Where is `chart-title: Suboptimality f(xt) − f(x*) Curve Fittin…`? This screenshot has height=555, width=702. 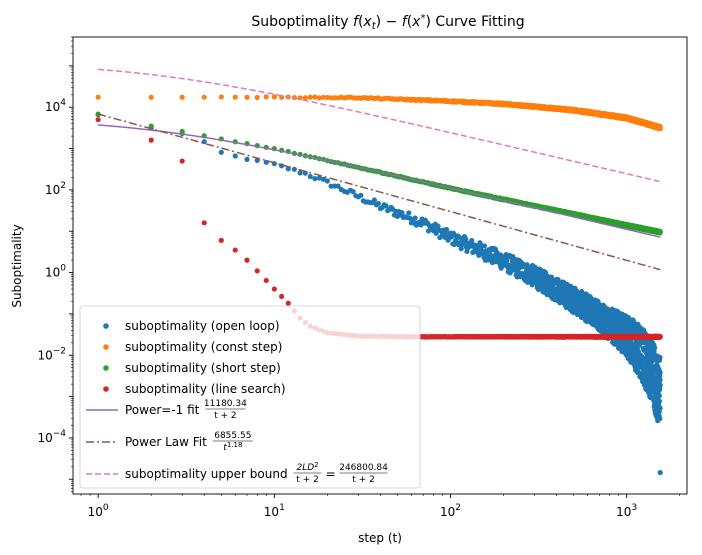
chart-title: Suboptimality f(xt) − f(x*) Curve Fittin… is located at coordinates (387, 22).